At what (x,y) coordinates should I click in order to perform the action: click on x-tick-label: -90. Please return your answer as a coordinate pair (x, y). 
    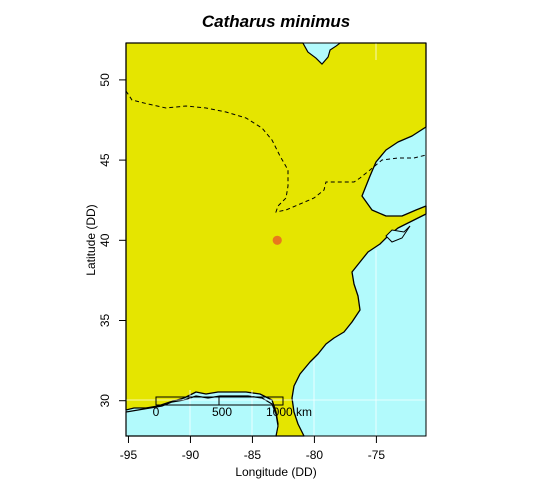
    Looking at the image, I should click on (191, 455).